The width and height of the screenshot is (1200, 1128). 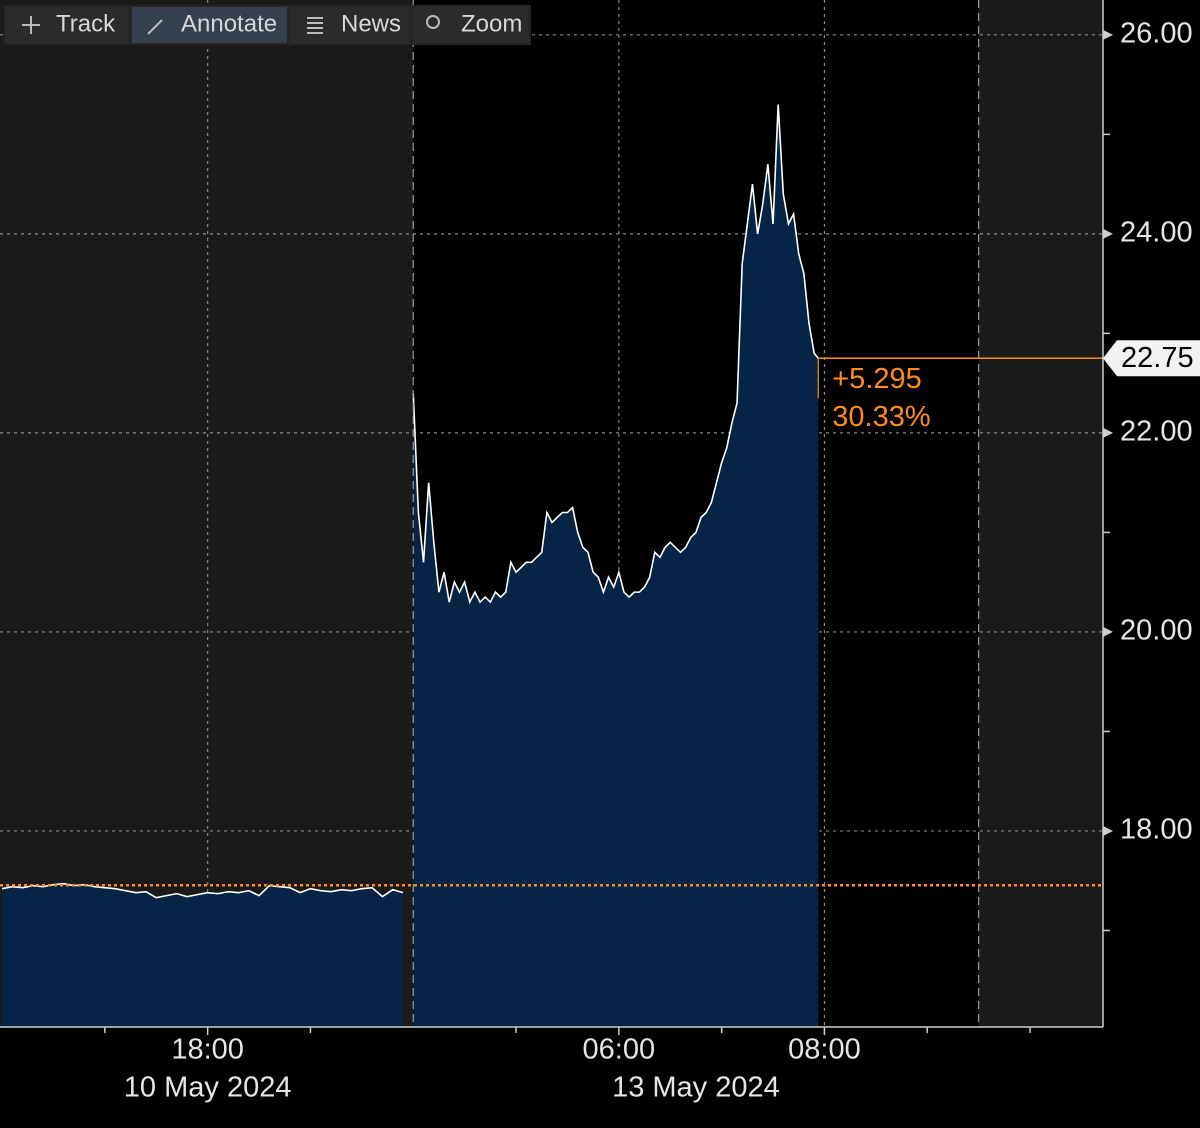 What do you see at coordinates (1156, 233) in the screenshot?
I see `y-tick-label: 24.00` at bounding box center [1156, 233].